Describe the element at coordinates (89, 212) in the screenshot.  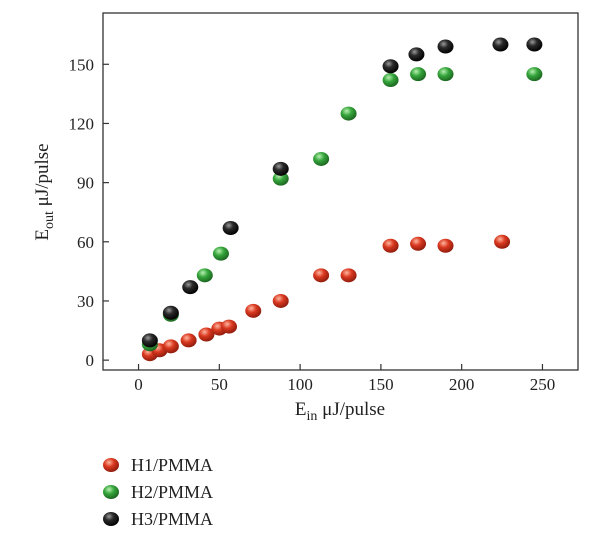
I see `y-axis-ticks: 0 30 60 90 120 150` at that location.